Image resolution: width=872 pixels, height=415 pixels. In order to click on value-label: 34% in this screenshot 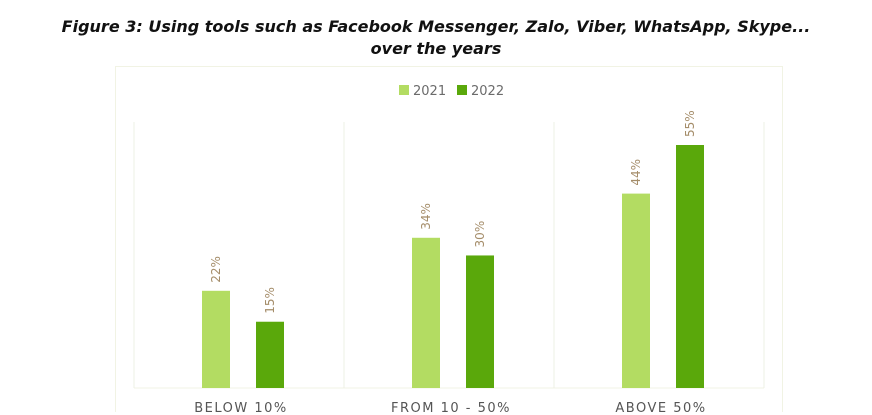, I will do `click(426, 216)`.